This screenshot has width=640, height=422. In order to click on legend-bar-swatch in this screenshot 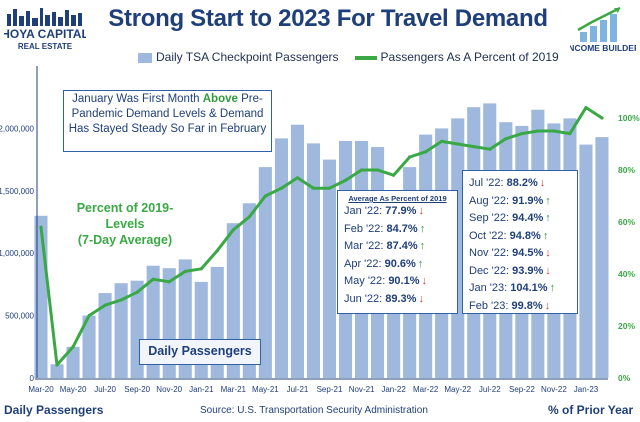, I will do `click(145, 57)`.